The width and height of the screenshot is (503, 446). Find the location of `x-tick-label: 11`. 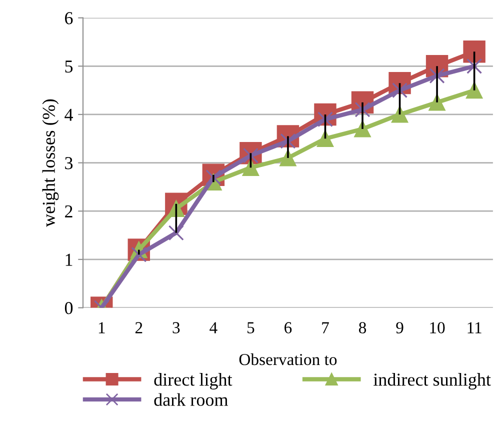

x-tick-label: 11 is located at coordinates (475, 328).